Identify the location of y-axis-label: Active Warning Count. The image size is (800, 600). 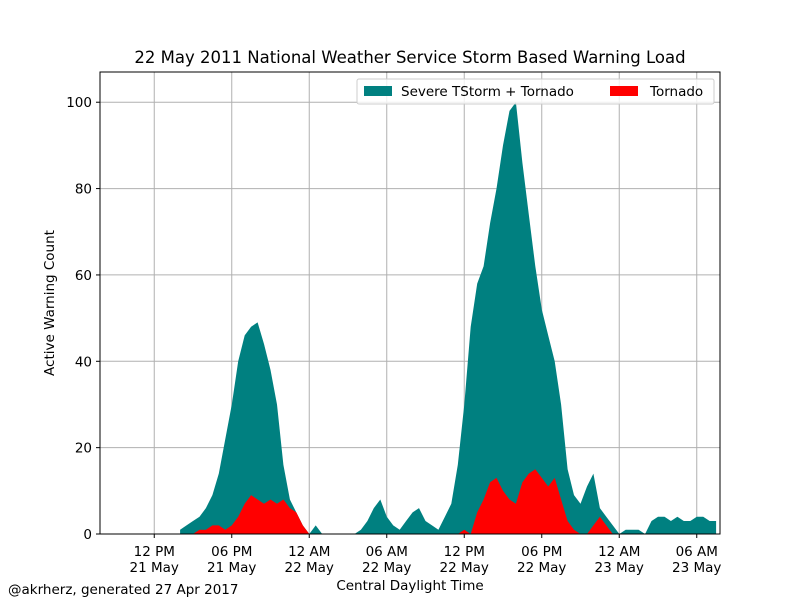
(50, 303).